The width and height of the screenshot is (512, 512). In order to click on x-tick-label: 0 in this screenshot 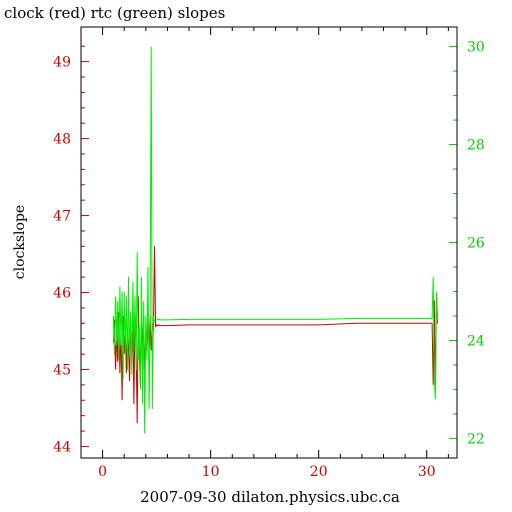, I will do `click(102, 472)`.